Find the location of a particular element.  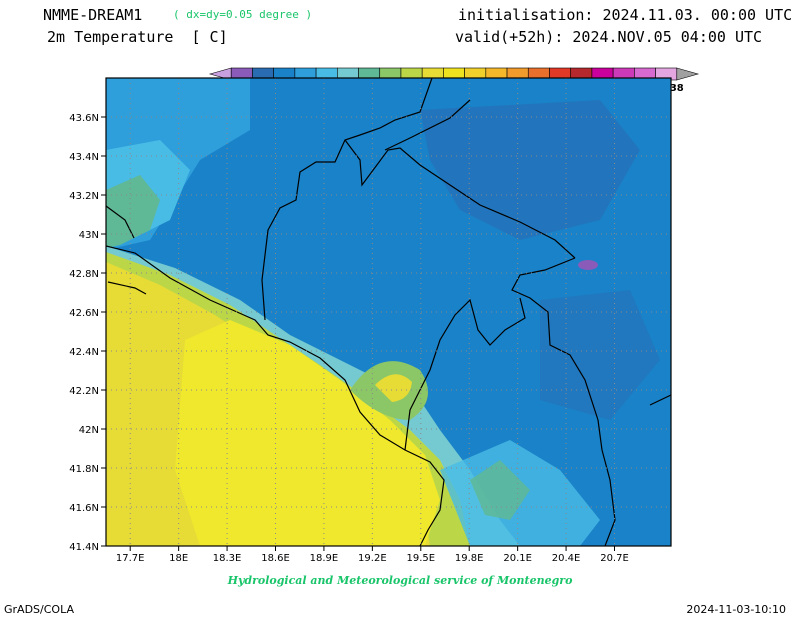

x-tick-label: 19.5E is located at coordinates (420, 558).